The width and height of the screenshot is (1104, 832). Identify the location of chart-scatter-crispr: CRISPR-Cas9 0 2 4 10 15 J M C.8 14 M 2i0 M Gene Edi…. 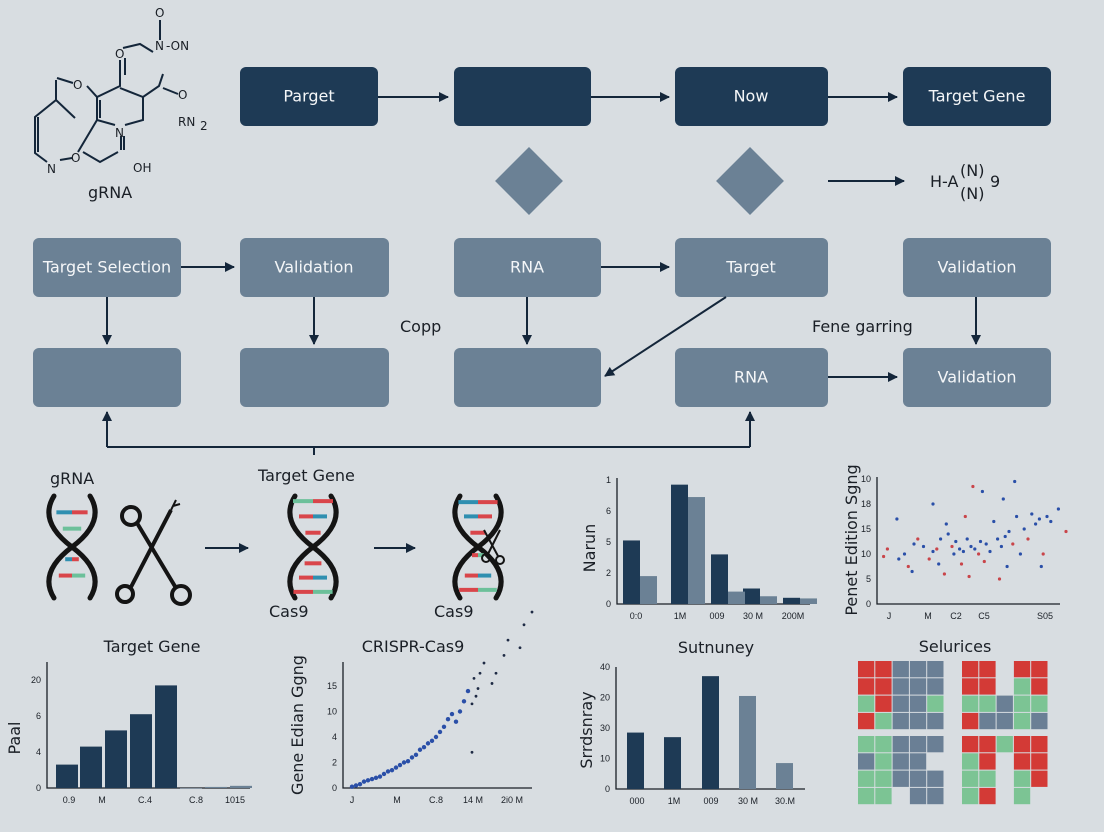
(411, 707).